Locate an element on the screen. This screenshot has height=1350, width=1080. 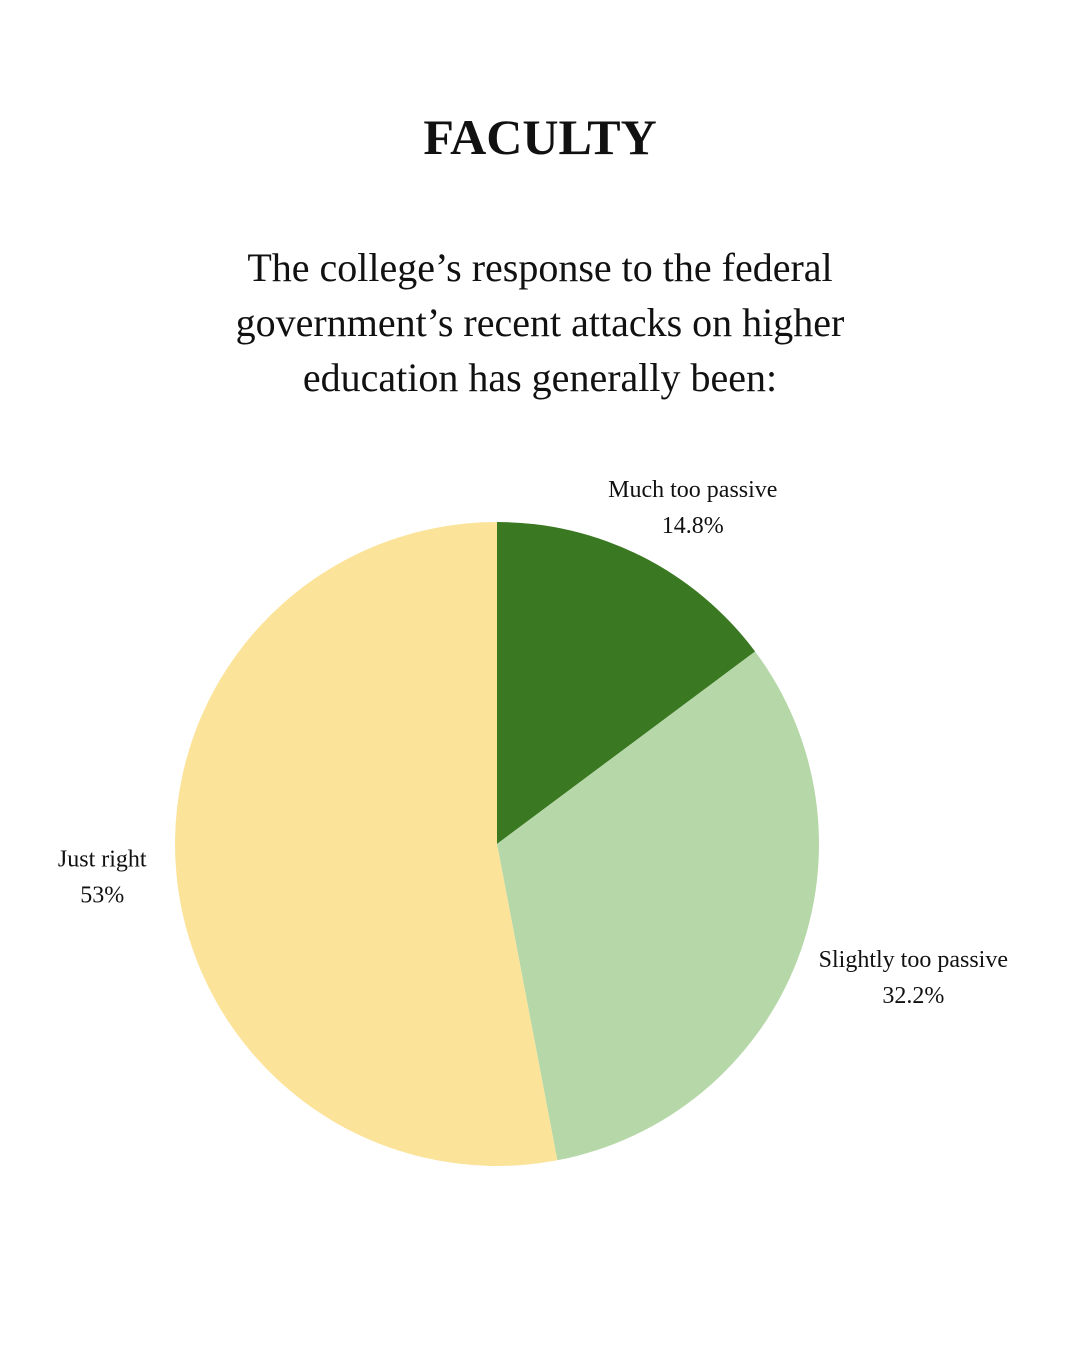
chart-title: FACULTY is located at coordinates (540, 137).